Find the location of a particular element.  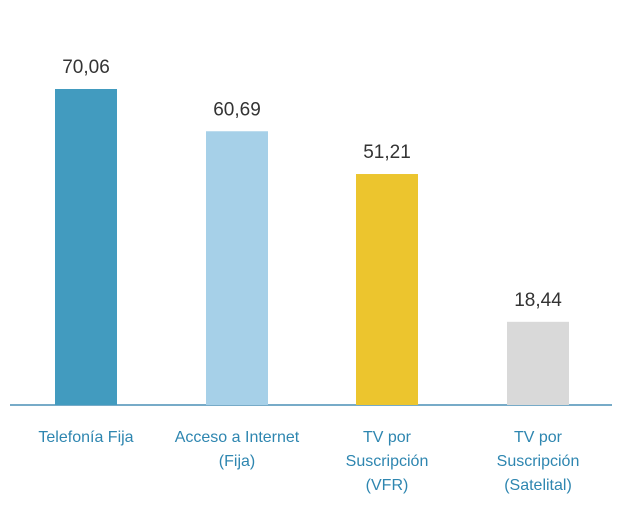

x-tick-label: Acceso a Internet (Fija) is located at coordinates (237, 449).